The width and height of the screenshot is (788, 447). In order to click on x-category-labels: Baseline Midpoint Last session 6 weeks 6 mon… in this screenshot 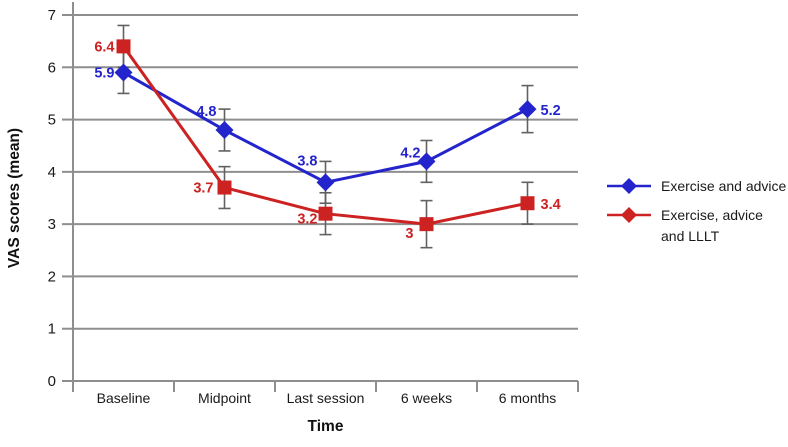, I will do `click(327, 398)`.